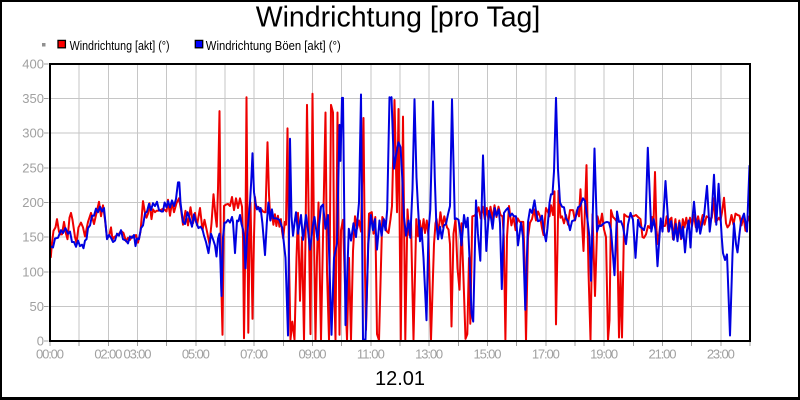  I want to click on svg-text: 17:00, so click(546, 354).